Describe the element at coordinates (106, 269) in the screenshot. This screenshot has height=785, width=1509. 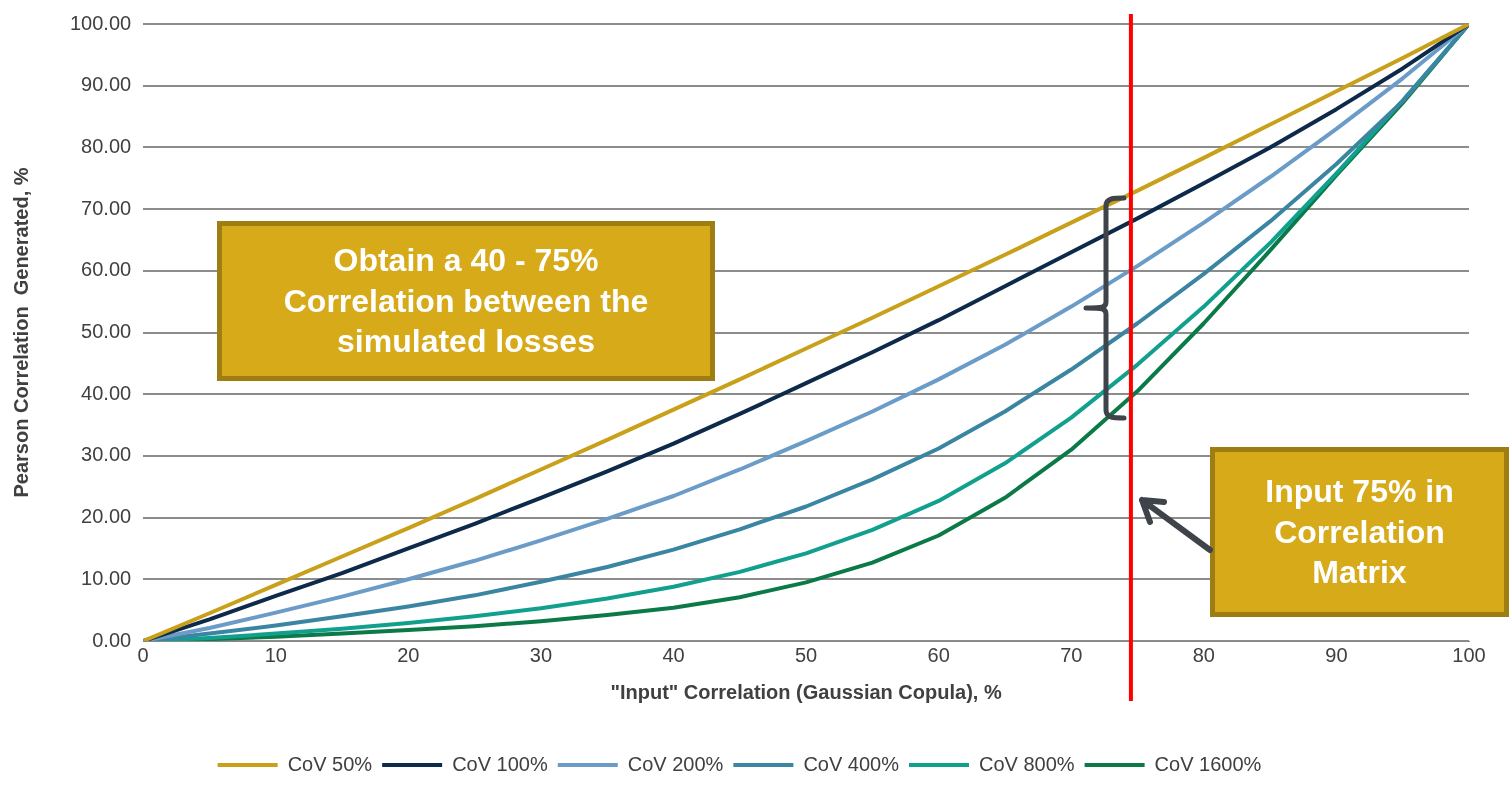
I see `y-tick-label: 60.00` at that location.